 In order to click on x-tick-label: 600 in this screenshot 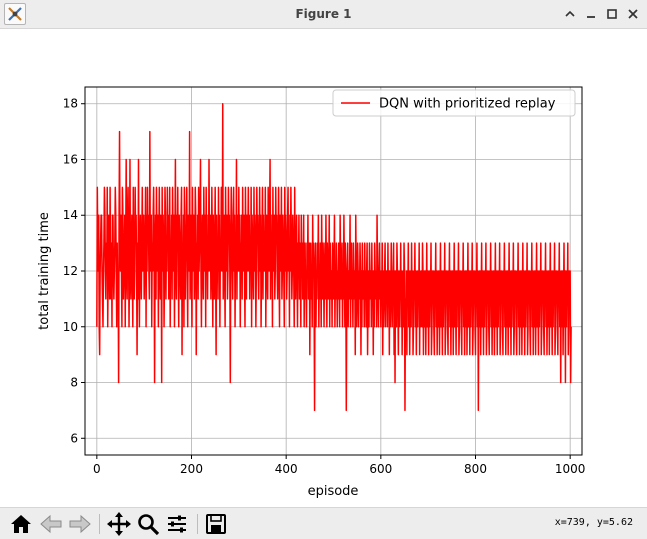, I will do `click(380, 469)`.